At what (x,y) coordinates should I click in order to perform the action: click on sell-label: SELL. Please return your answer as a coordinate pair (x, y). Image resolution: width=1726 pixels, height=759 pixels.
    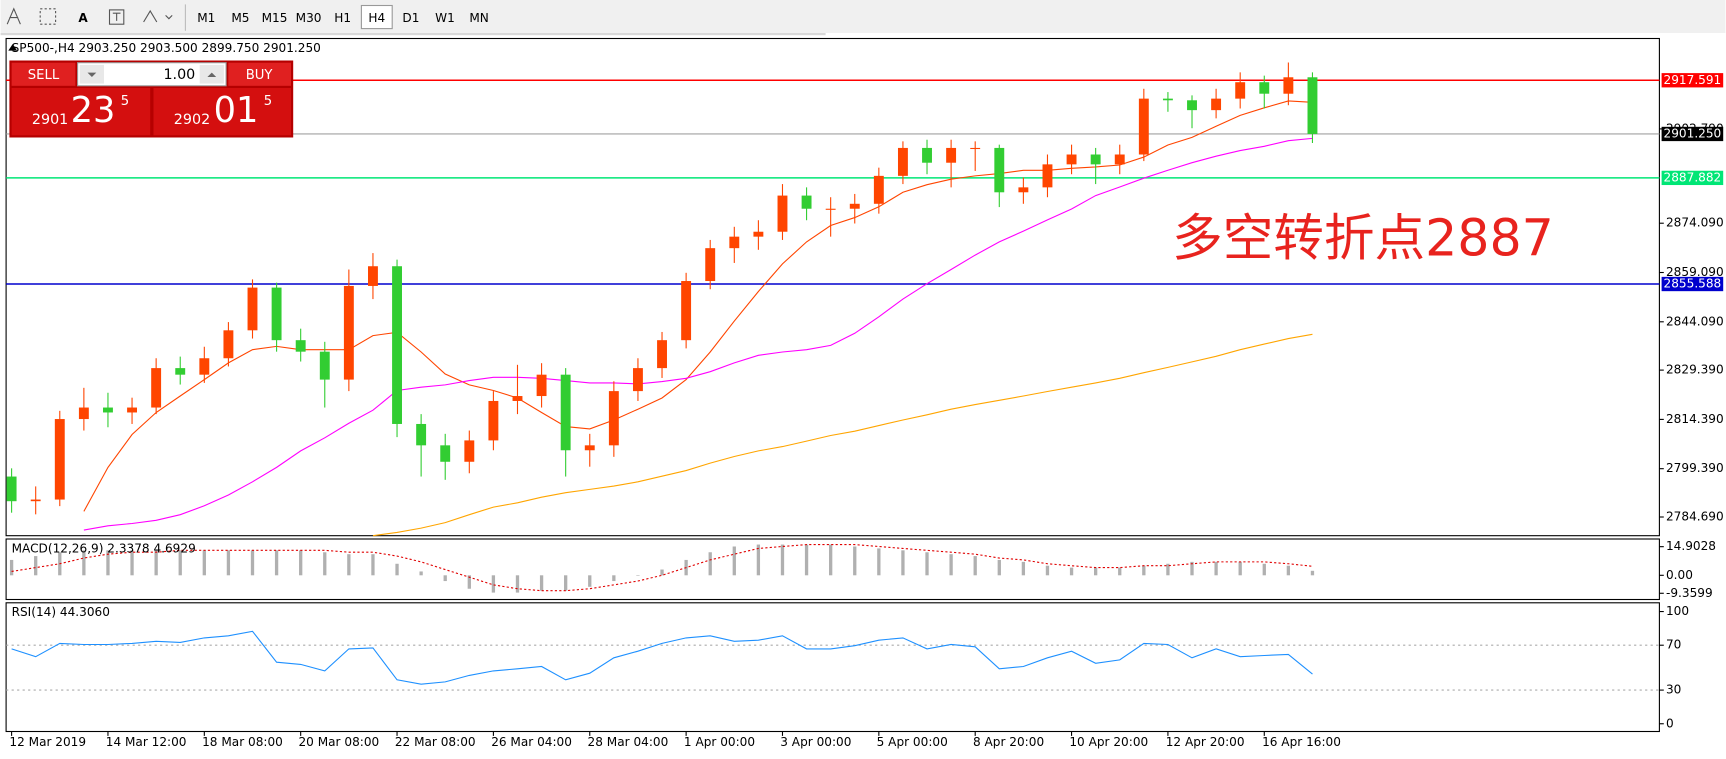
    Looking at the image, I should click on (44, 75).